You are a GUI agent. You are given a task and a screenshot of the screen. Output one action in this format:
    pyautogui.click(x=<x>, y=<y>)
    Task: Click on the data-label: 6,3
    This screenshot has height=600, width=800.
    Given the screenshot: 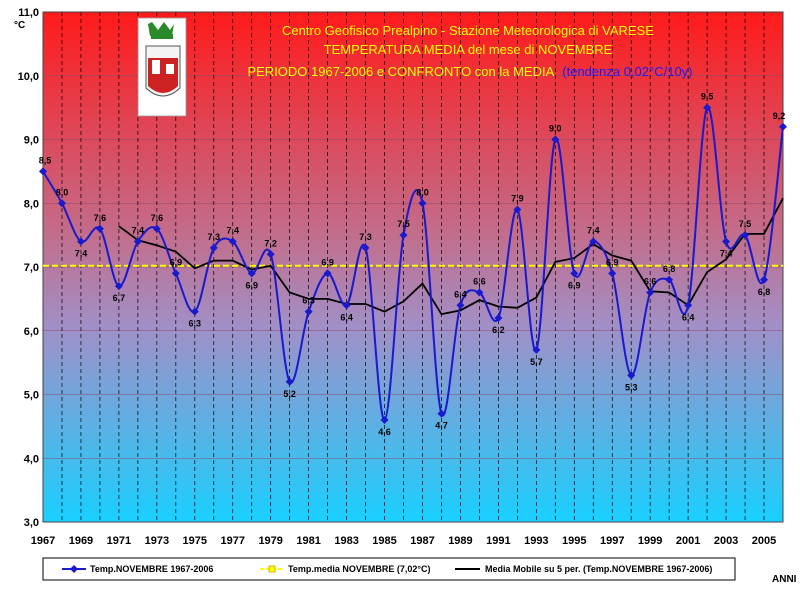 What is the action you would take?
    pyautogui.click(x=308, y=301)
    